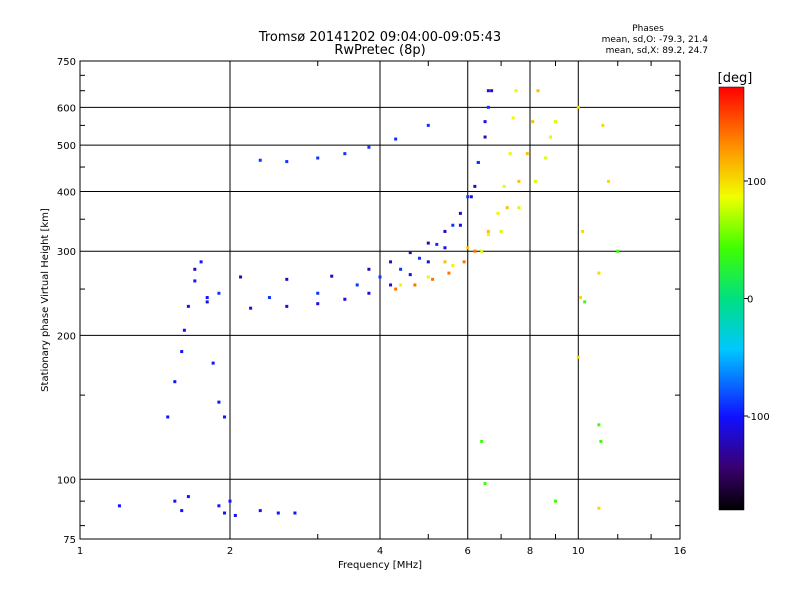 Image resolution: width=800 pixels, height=600 pixels. What do you see at coordinates (230, 551) in the screenshot?
I see `x-tick-label: 2` at bounding box center [230, 551].